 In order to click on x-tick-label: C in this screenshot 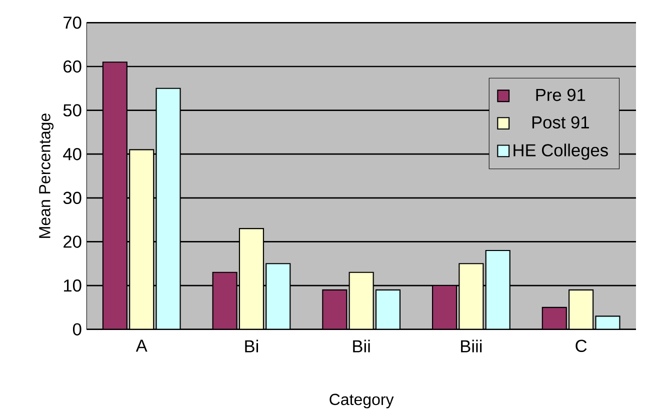, I will do `click(581, 346)`.